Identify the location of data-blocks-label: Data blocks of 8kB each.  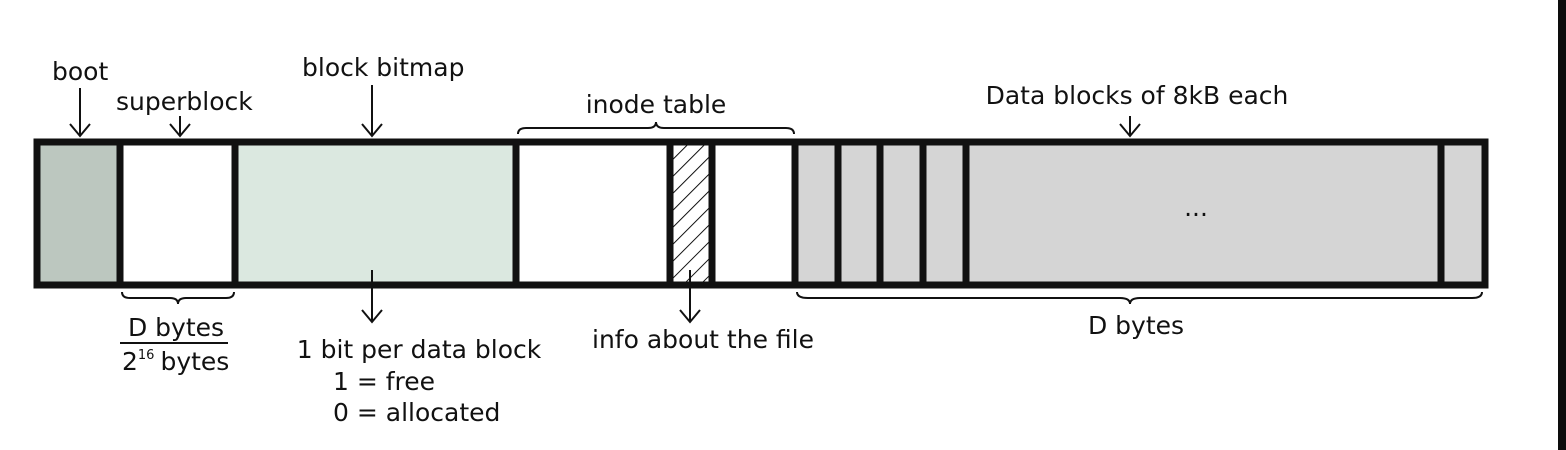
(1137, 95).